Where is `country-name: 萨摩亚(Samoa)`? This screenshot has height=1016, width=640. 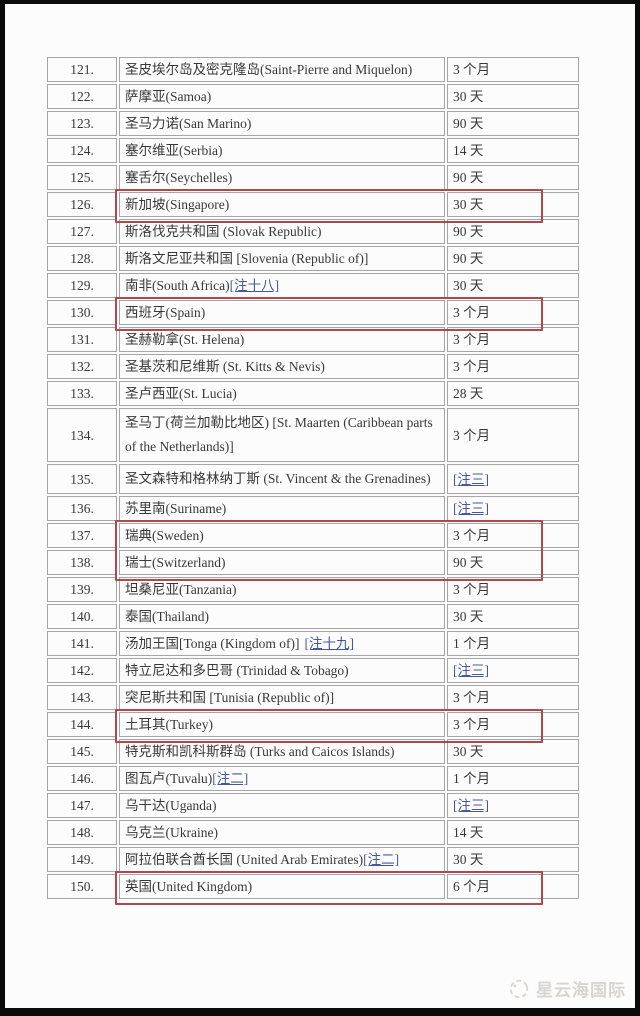
country-name: 萨摩亚(Samoa) is located at coordinates (168, 96).